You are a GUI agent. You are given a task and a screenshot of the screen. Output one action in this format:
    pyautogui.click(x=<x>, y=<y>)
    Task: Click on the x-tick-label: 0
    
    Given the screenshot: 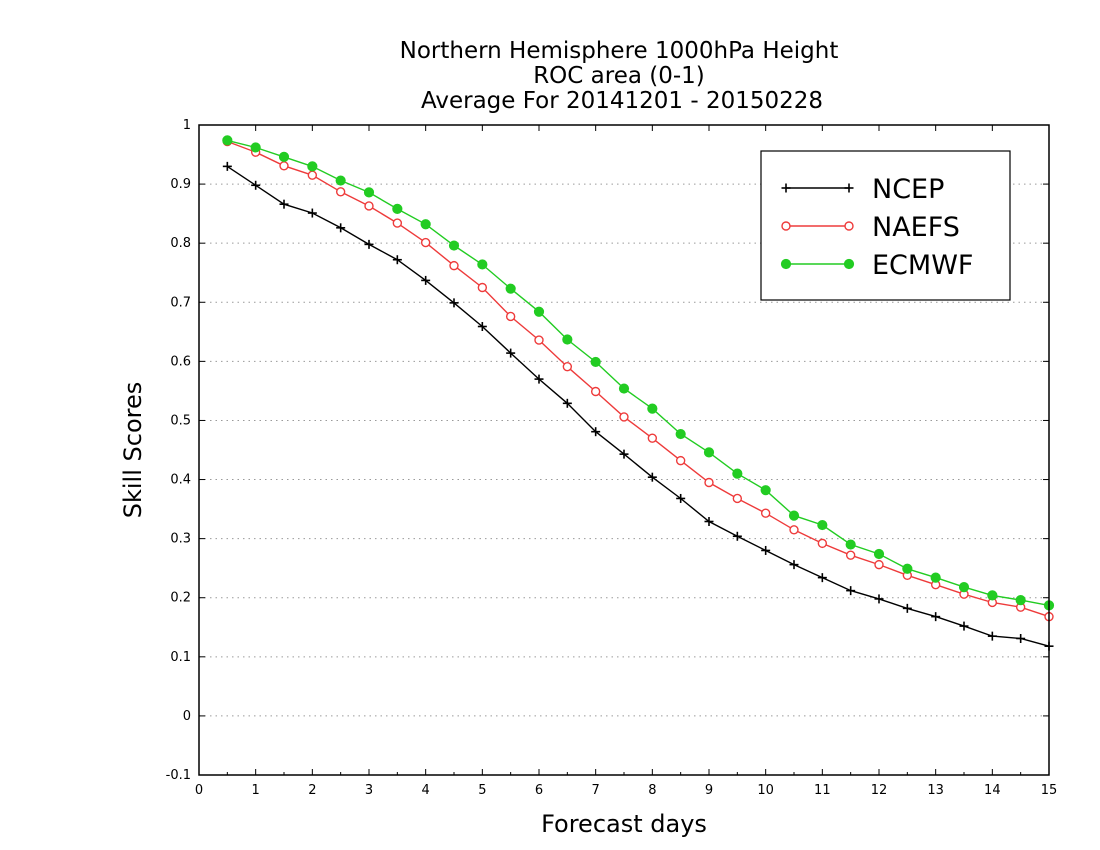 What is the action you would take?
    pyautogui.click(x=199, y=790)
    